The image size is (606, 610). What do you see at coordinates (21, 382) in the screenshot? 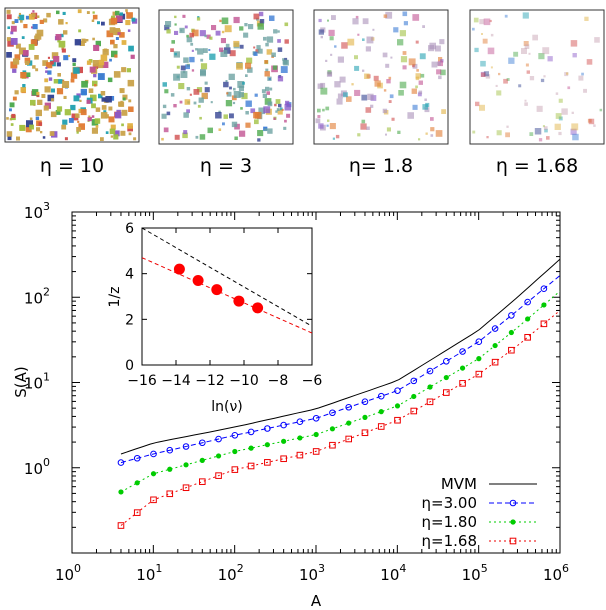
I see `y-axis-title: S(A)` at bounding box center [21, 382].